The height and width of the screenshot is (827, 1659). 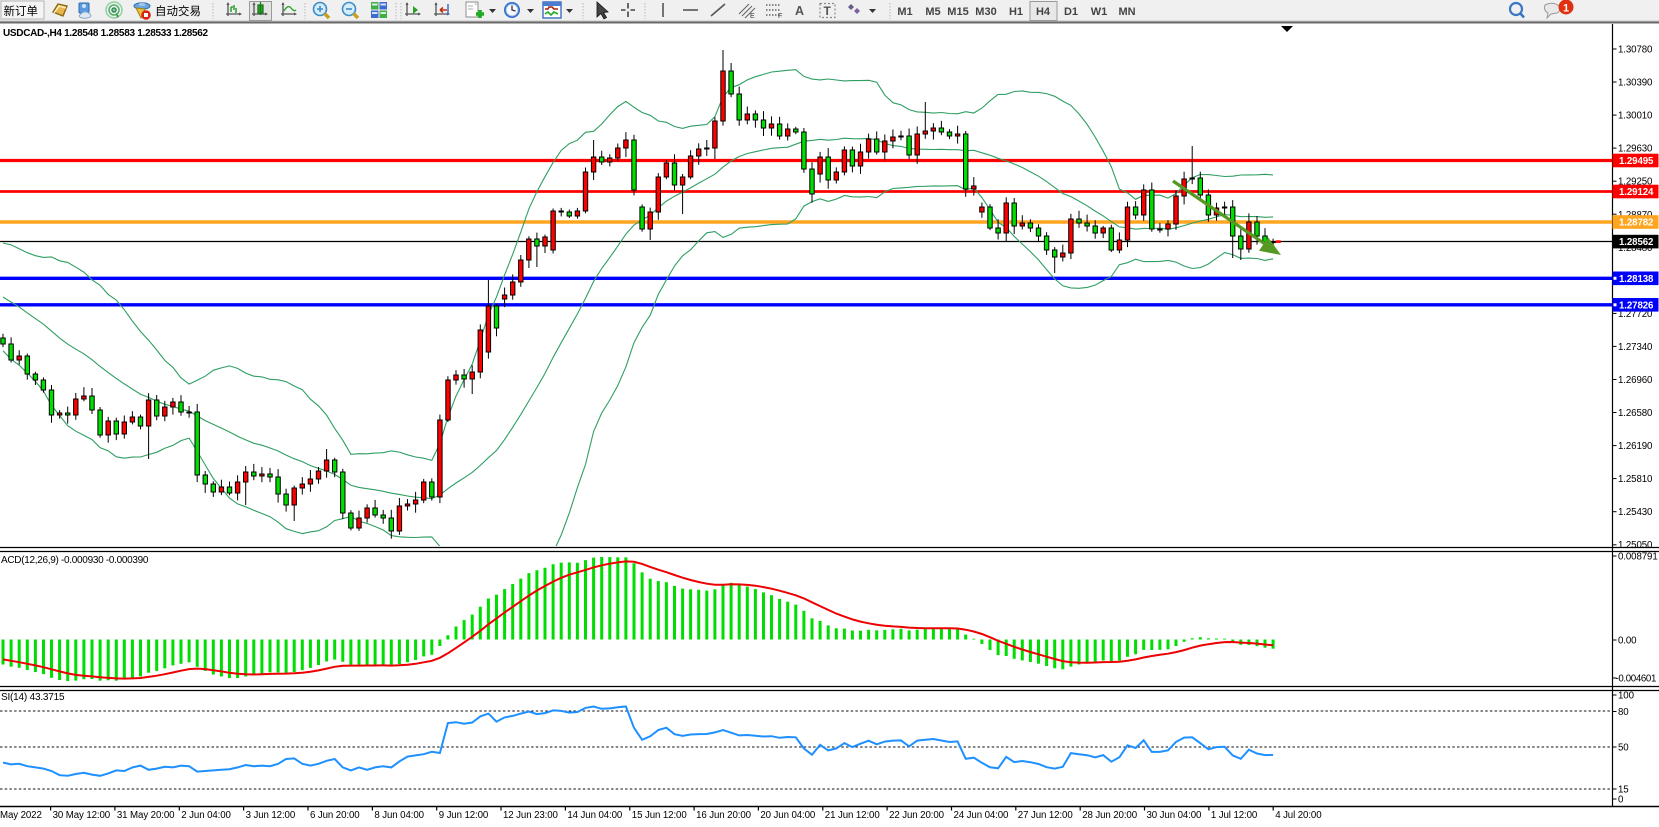 I want to click on svg-text: SI(14) 43.3715, so click(x=33, y=697).